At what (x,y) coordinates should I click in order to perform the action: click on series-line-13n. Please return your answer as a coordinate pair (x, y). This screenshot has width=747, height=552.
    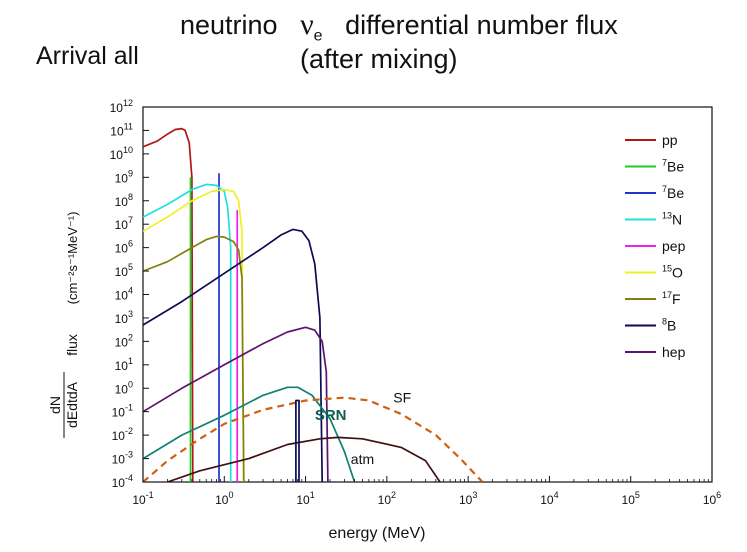
    Looking at the image, I should click on (187, 332).